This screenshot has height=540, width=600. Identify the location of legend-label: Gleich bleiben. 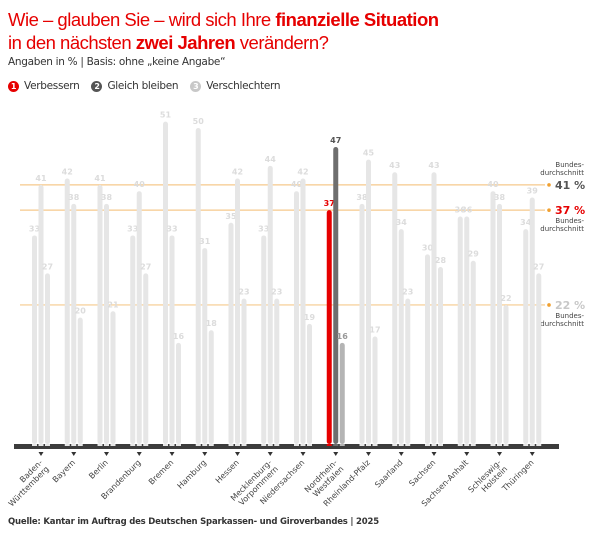
(143, 86).